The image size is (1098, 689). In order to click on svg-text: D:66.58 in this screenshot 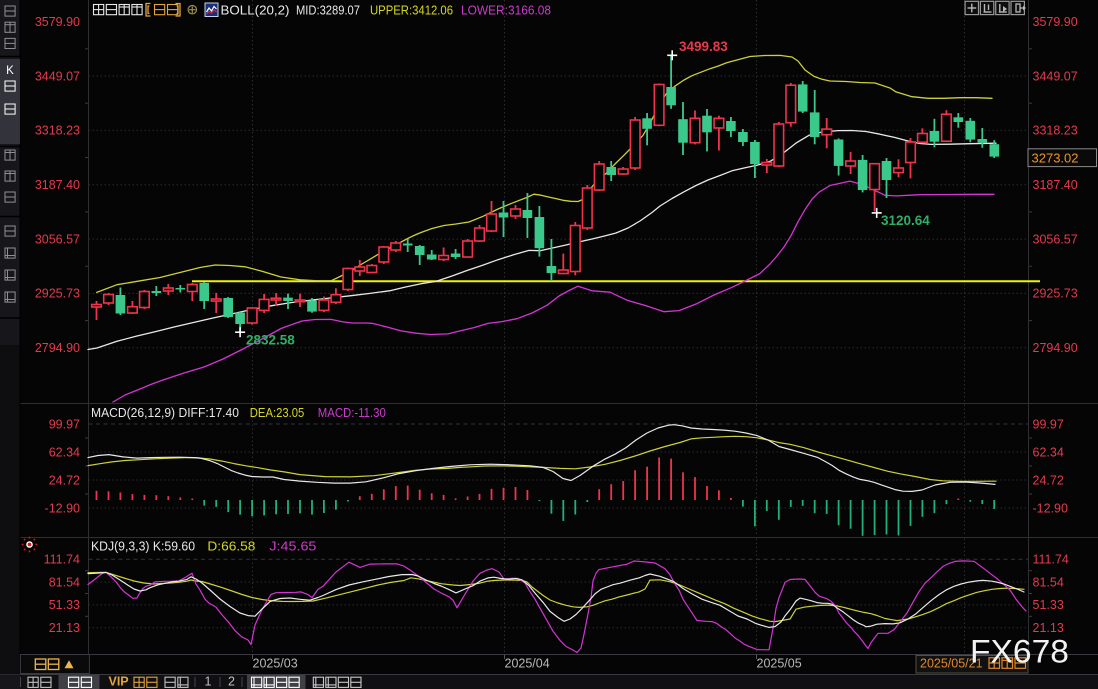, I will do `click(231, 546)`.